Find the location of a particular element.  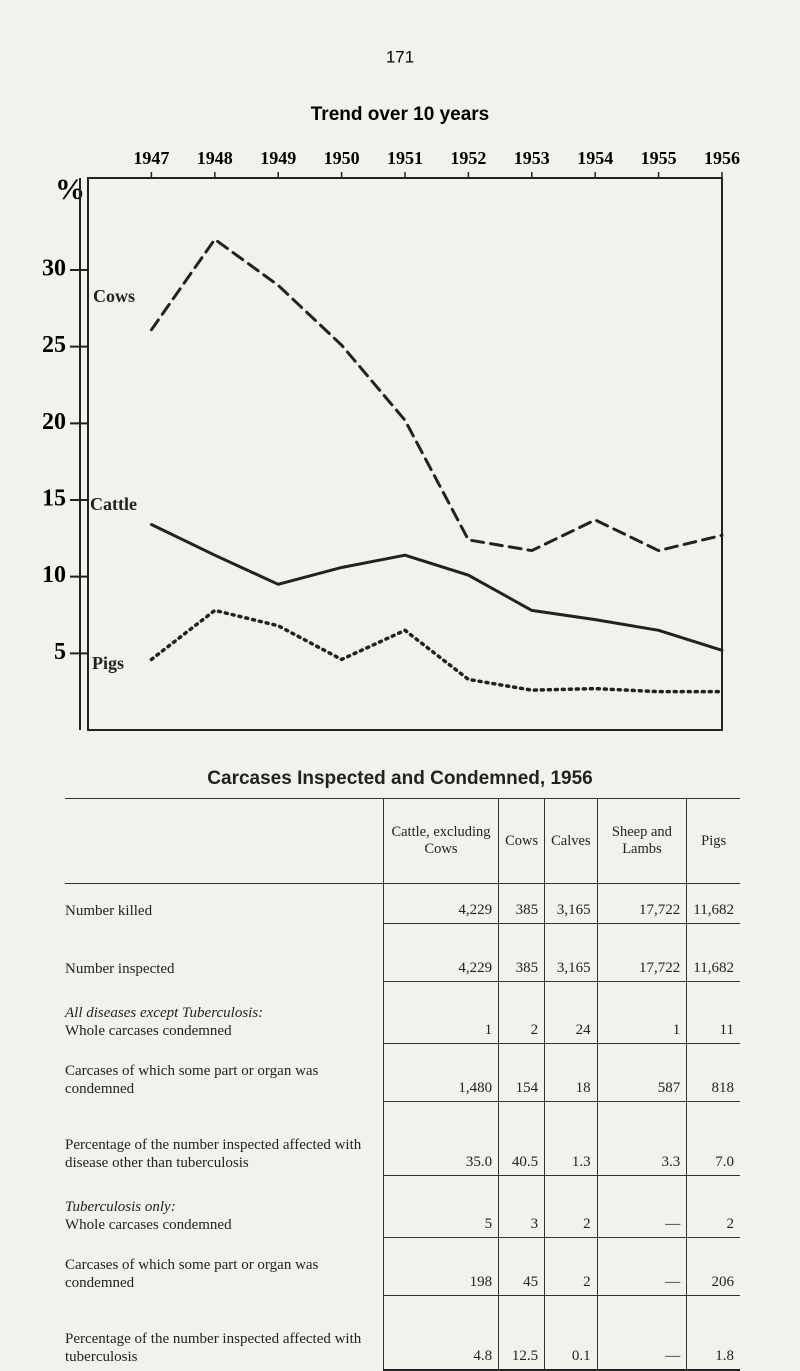

cell: 12.5 is located at coordinates (521, 1333).